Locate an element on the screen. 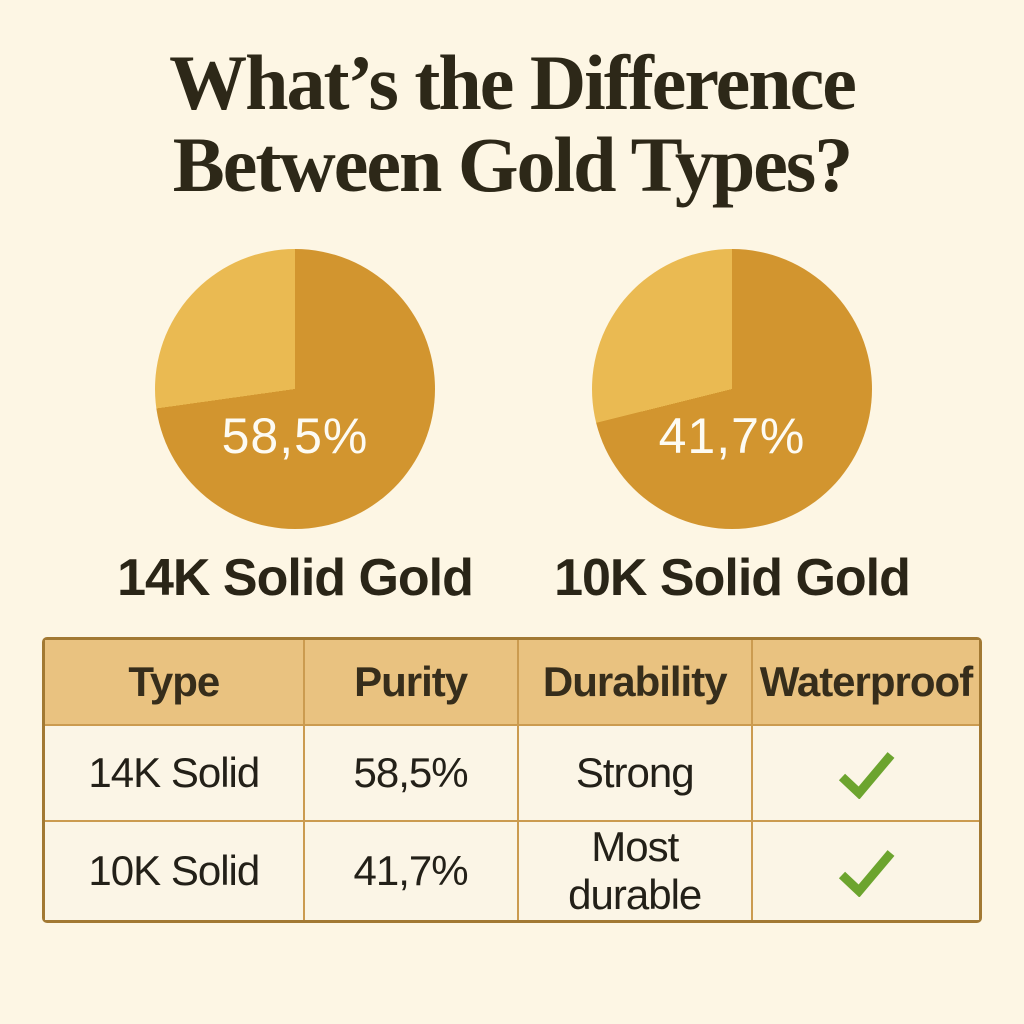 The width and height of the screenshot is (1024, 1024). cell-type-14k: 14K Solid is located at coordinates (175, 774).